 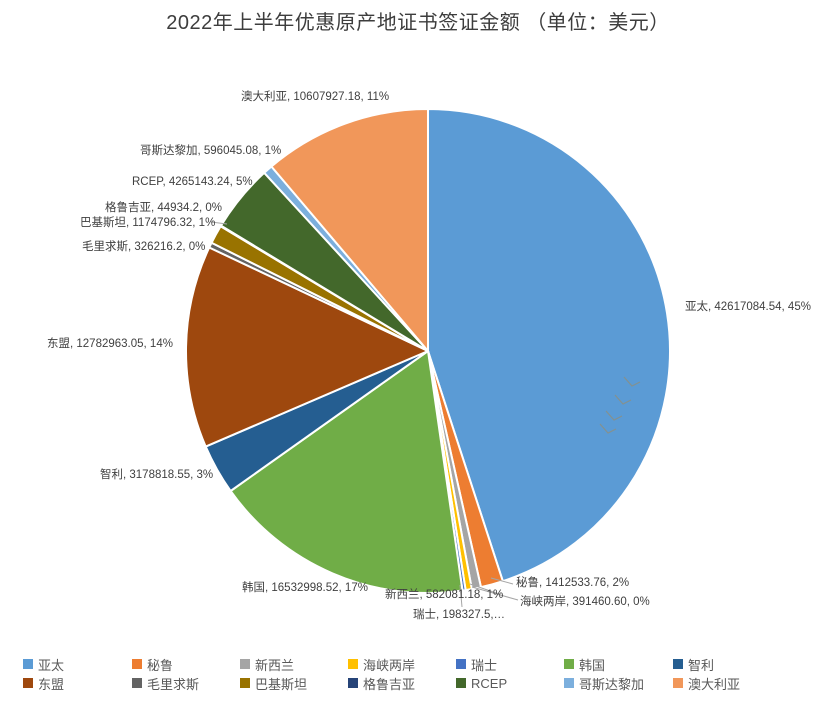 I want to click on legend-item-毛里求斯: 毛里求斯, so click(x=166, y=684).